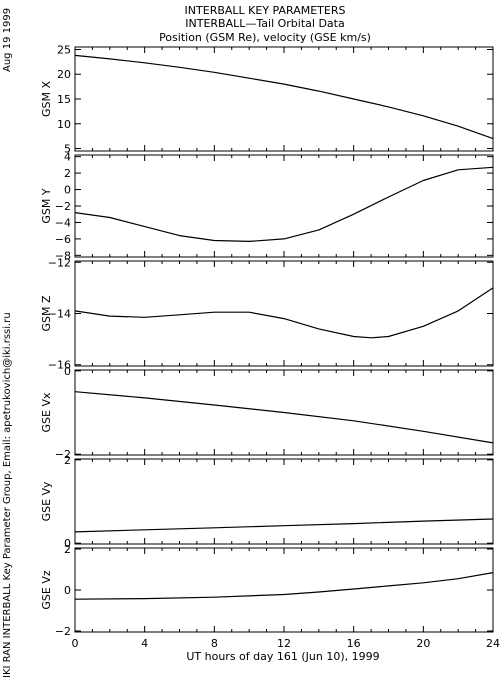 The width and height of the screenshot is (504, 684). What do you see at coordinates (423, 643) in the screenshot?
I see `x-tick-label: 20` at bounding box center [423, 643].